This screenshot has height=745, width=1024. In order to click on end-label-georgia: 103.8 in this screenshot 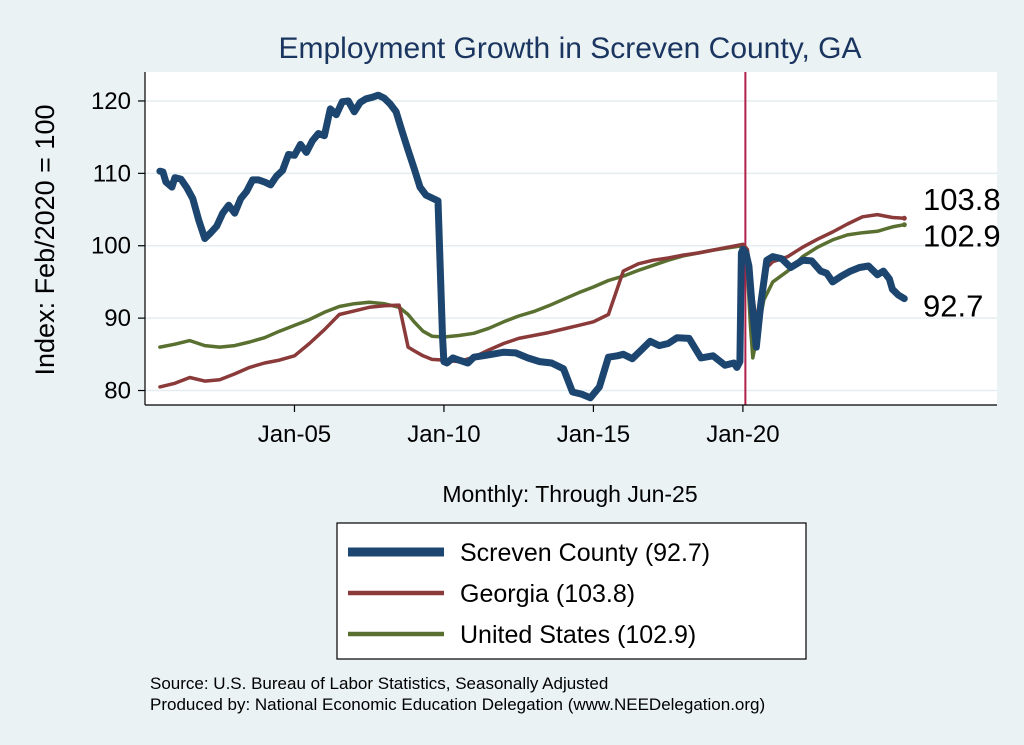, I will do `click(962, 199)`.